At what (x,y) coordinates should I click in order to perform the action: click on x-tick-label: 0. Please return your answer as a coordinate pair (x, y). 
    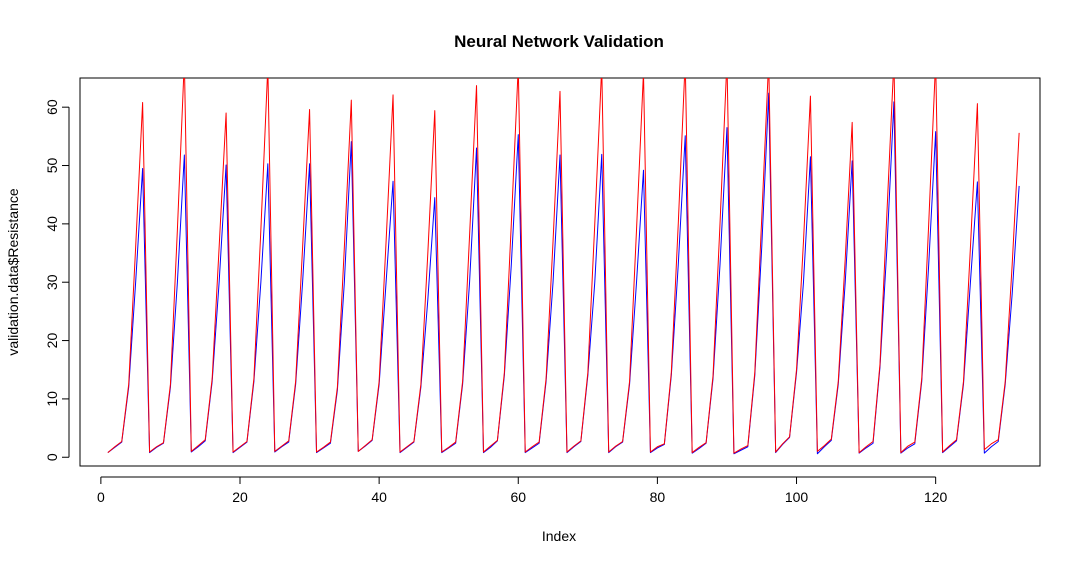
    Looking at the image, I should click on (101, 497).